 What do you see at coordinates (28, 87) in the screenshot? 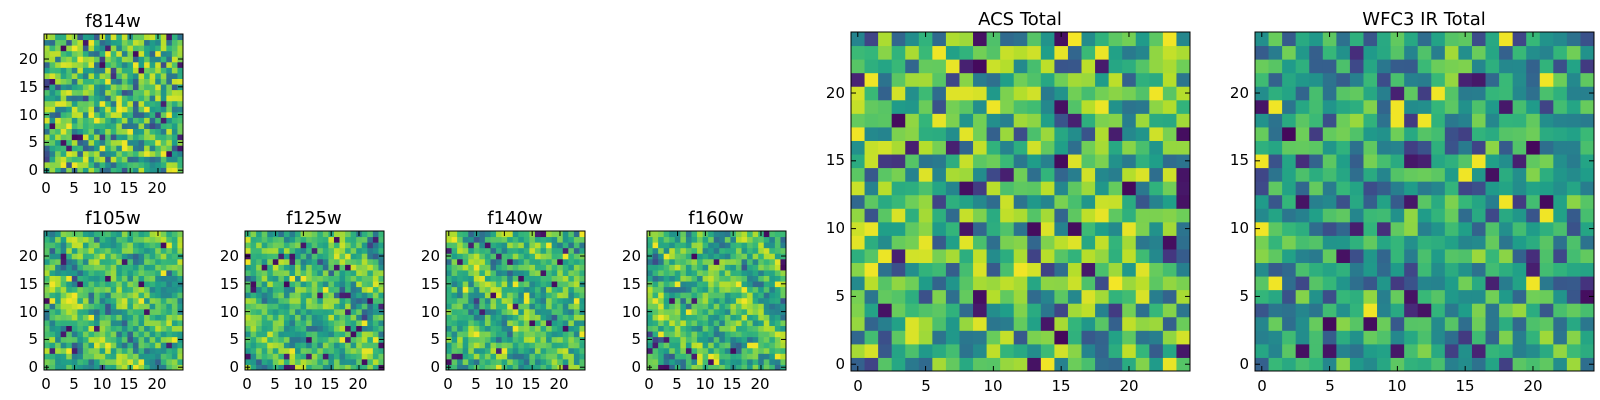
I see `y-tick-label: 15` at bounding box center [28, 87].